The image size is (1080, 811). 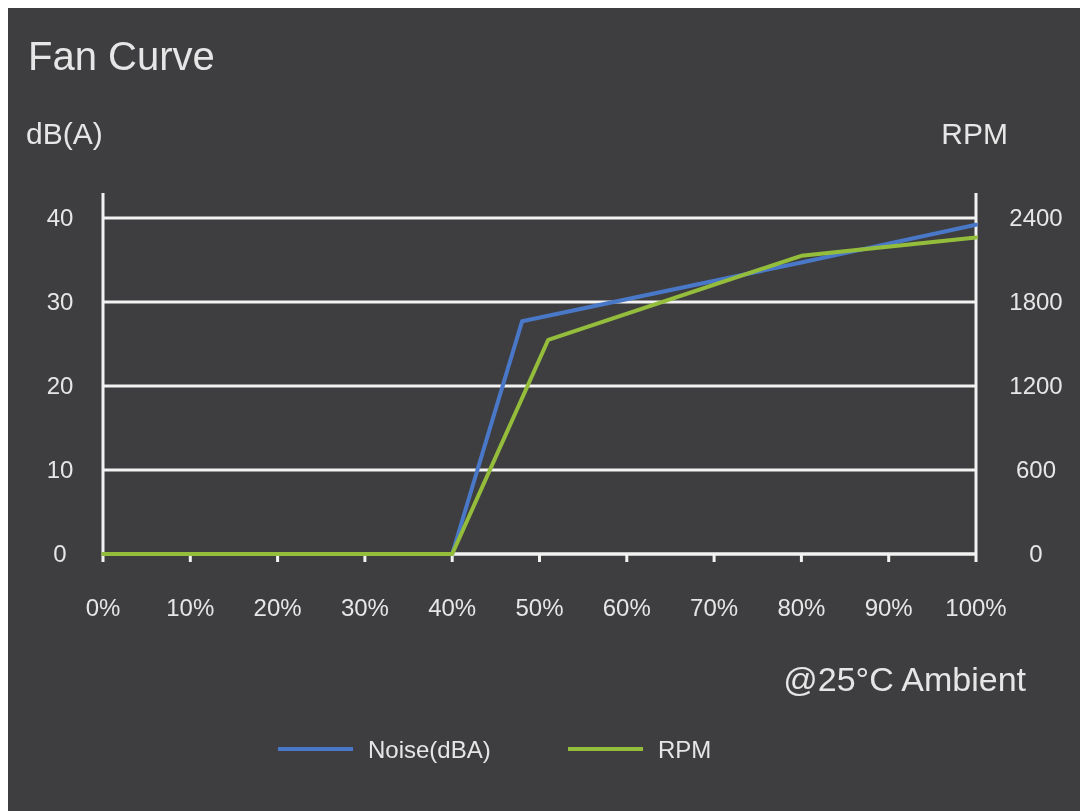 What do you see at coordinates (364, 607) in the screenshot?
I see `x-tick-label: 30%` at bounding box center [364, 607].